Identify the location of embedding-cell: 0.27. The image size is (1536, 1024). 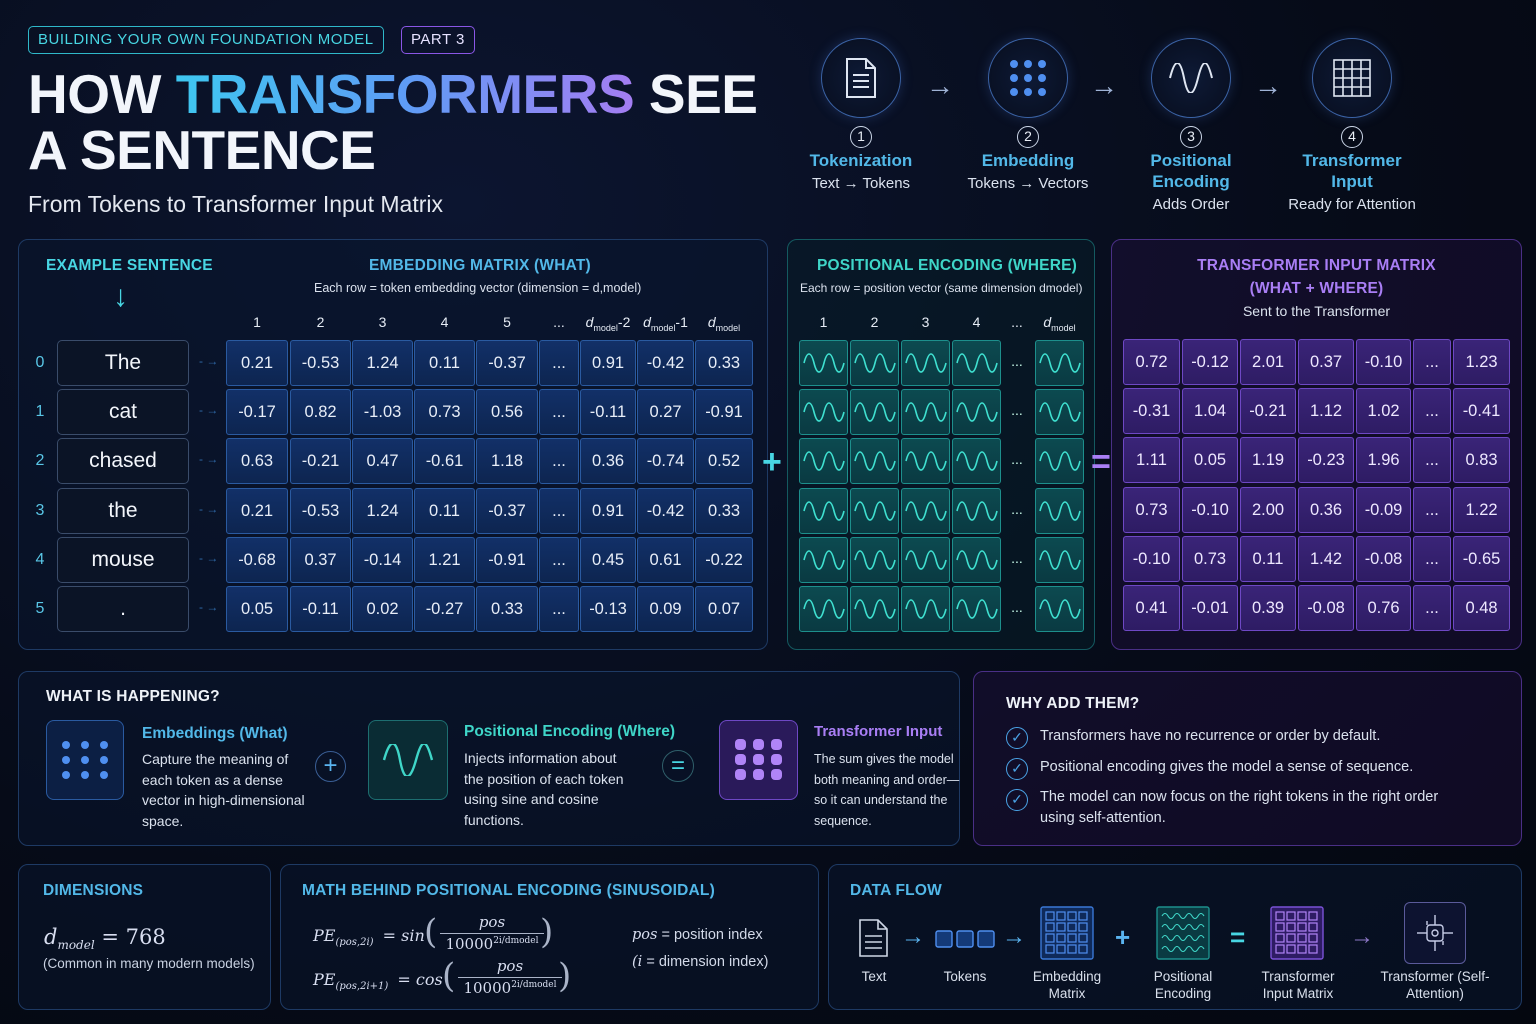
(665, 412).